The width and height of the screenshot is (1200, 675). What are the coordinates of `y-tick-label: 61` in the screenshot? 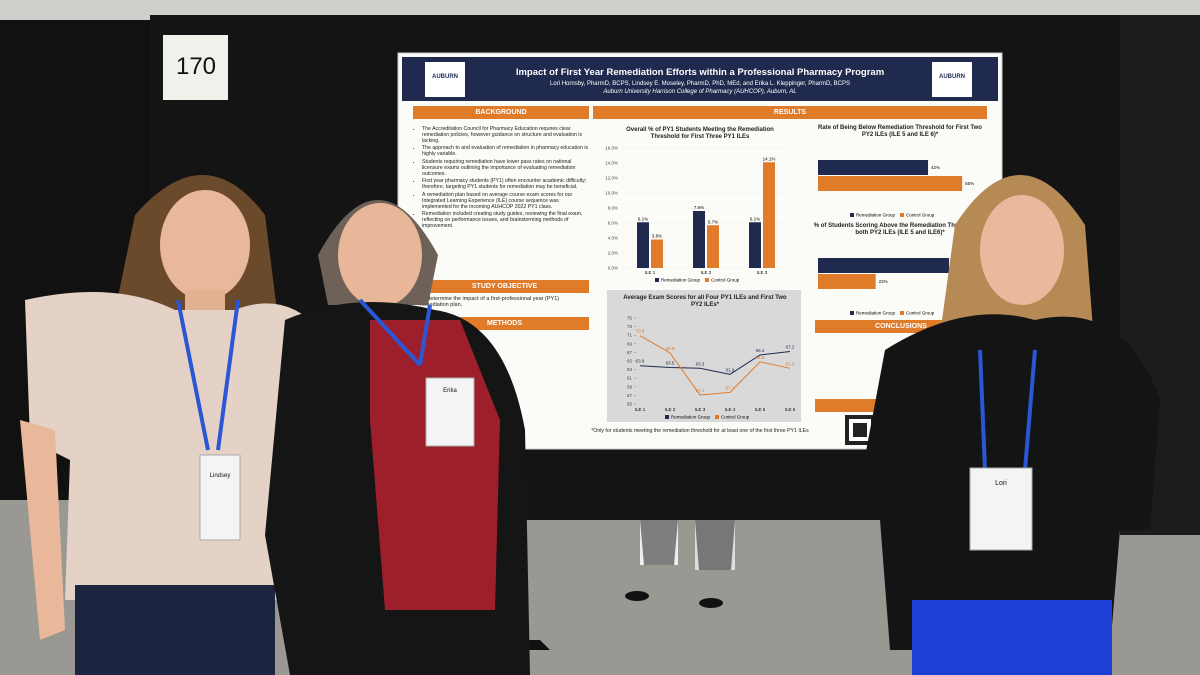 It's located at (630, 378).